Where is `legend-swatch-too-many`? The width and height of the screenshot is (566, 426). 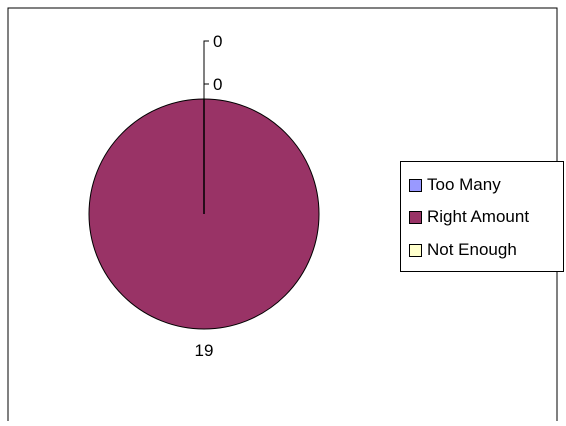 legend-swatch-too-many is located at coordinates (415, 185).